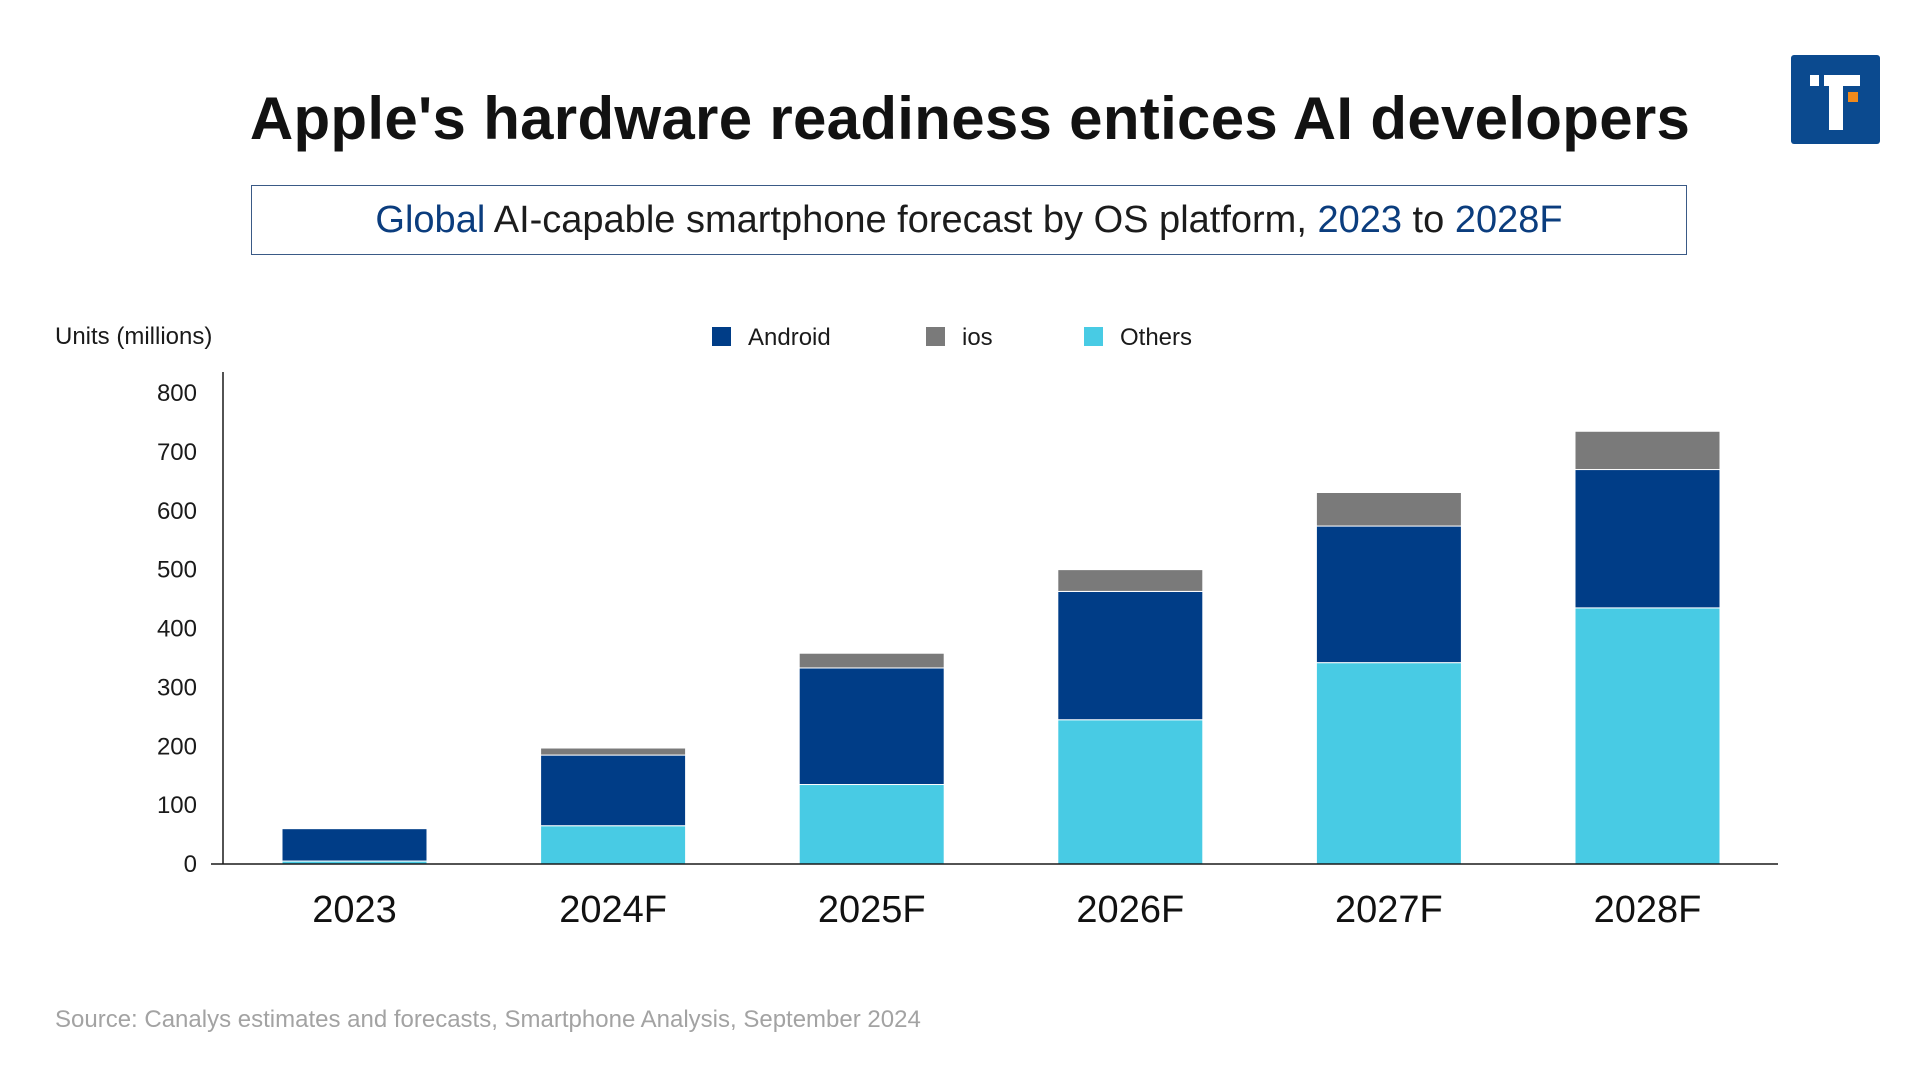 Image resolution: width=1920 pixels, height=1080 pixels. I want to click on y-tick-label: 300, so click(177, 687).